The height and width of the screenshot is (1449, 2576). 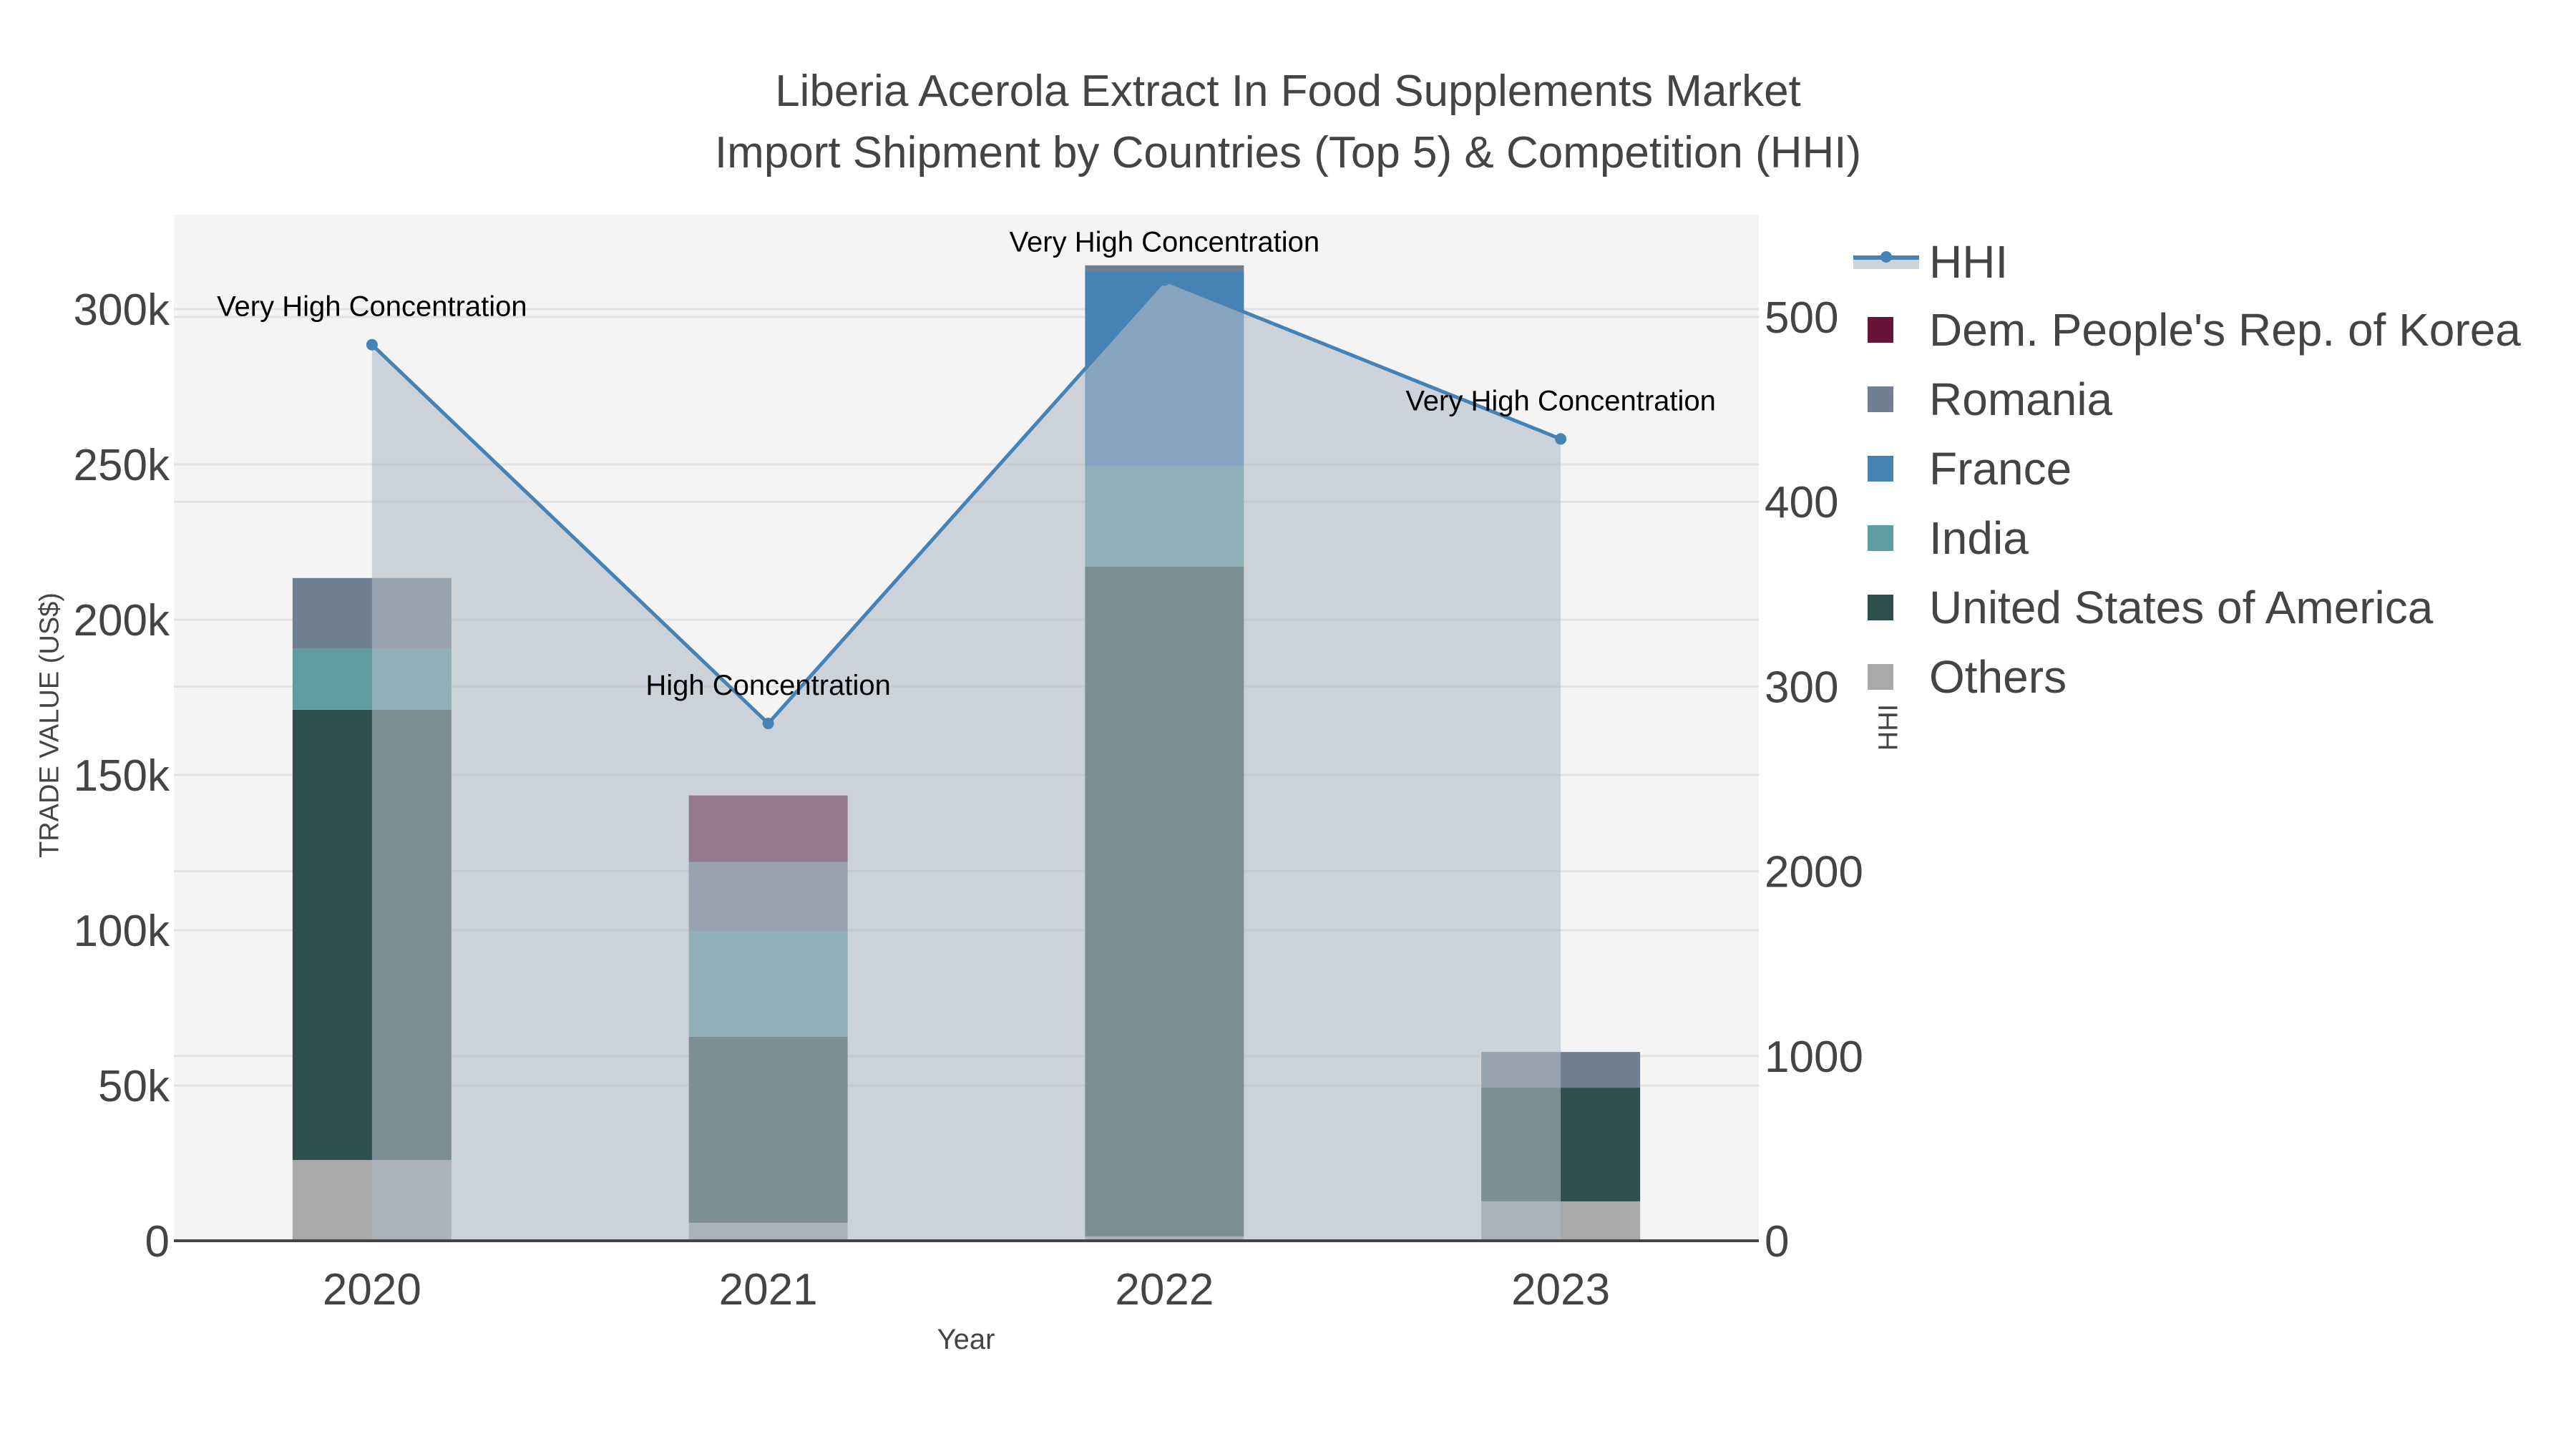 I want to click on y-right-tick-label: 300, so click(x=1801, y=687).